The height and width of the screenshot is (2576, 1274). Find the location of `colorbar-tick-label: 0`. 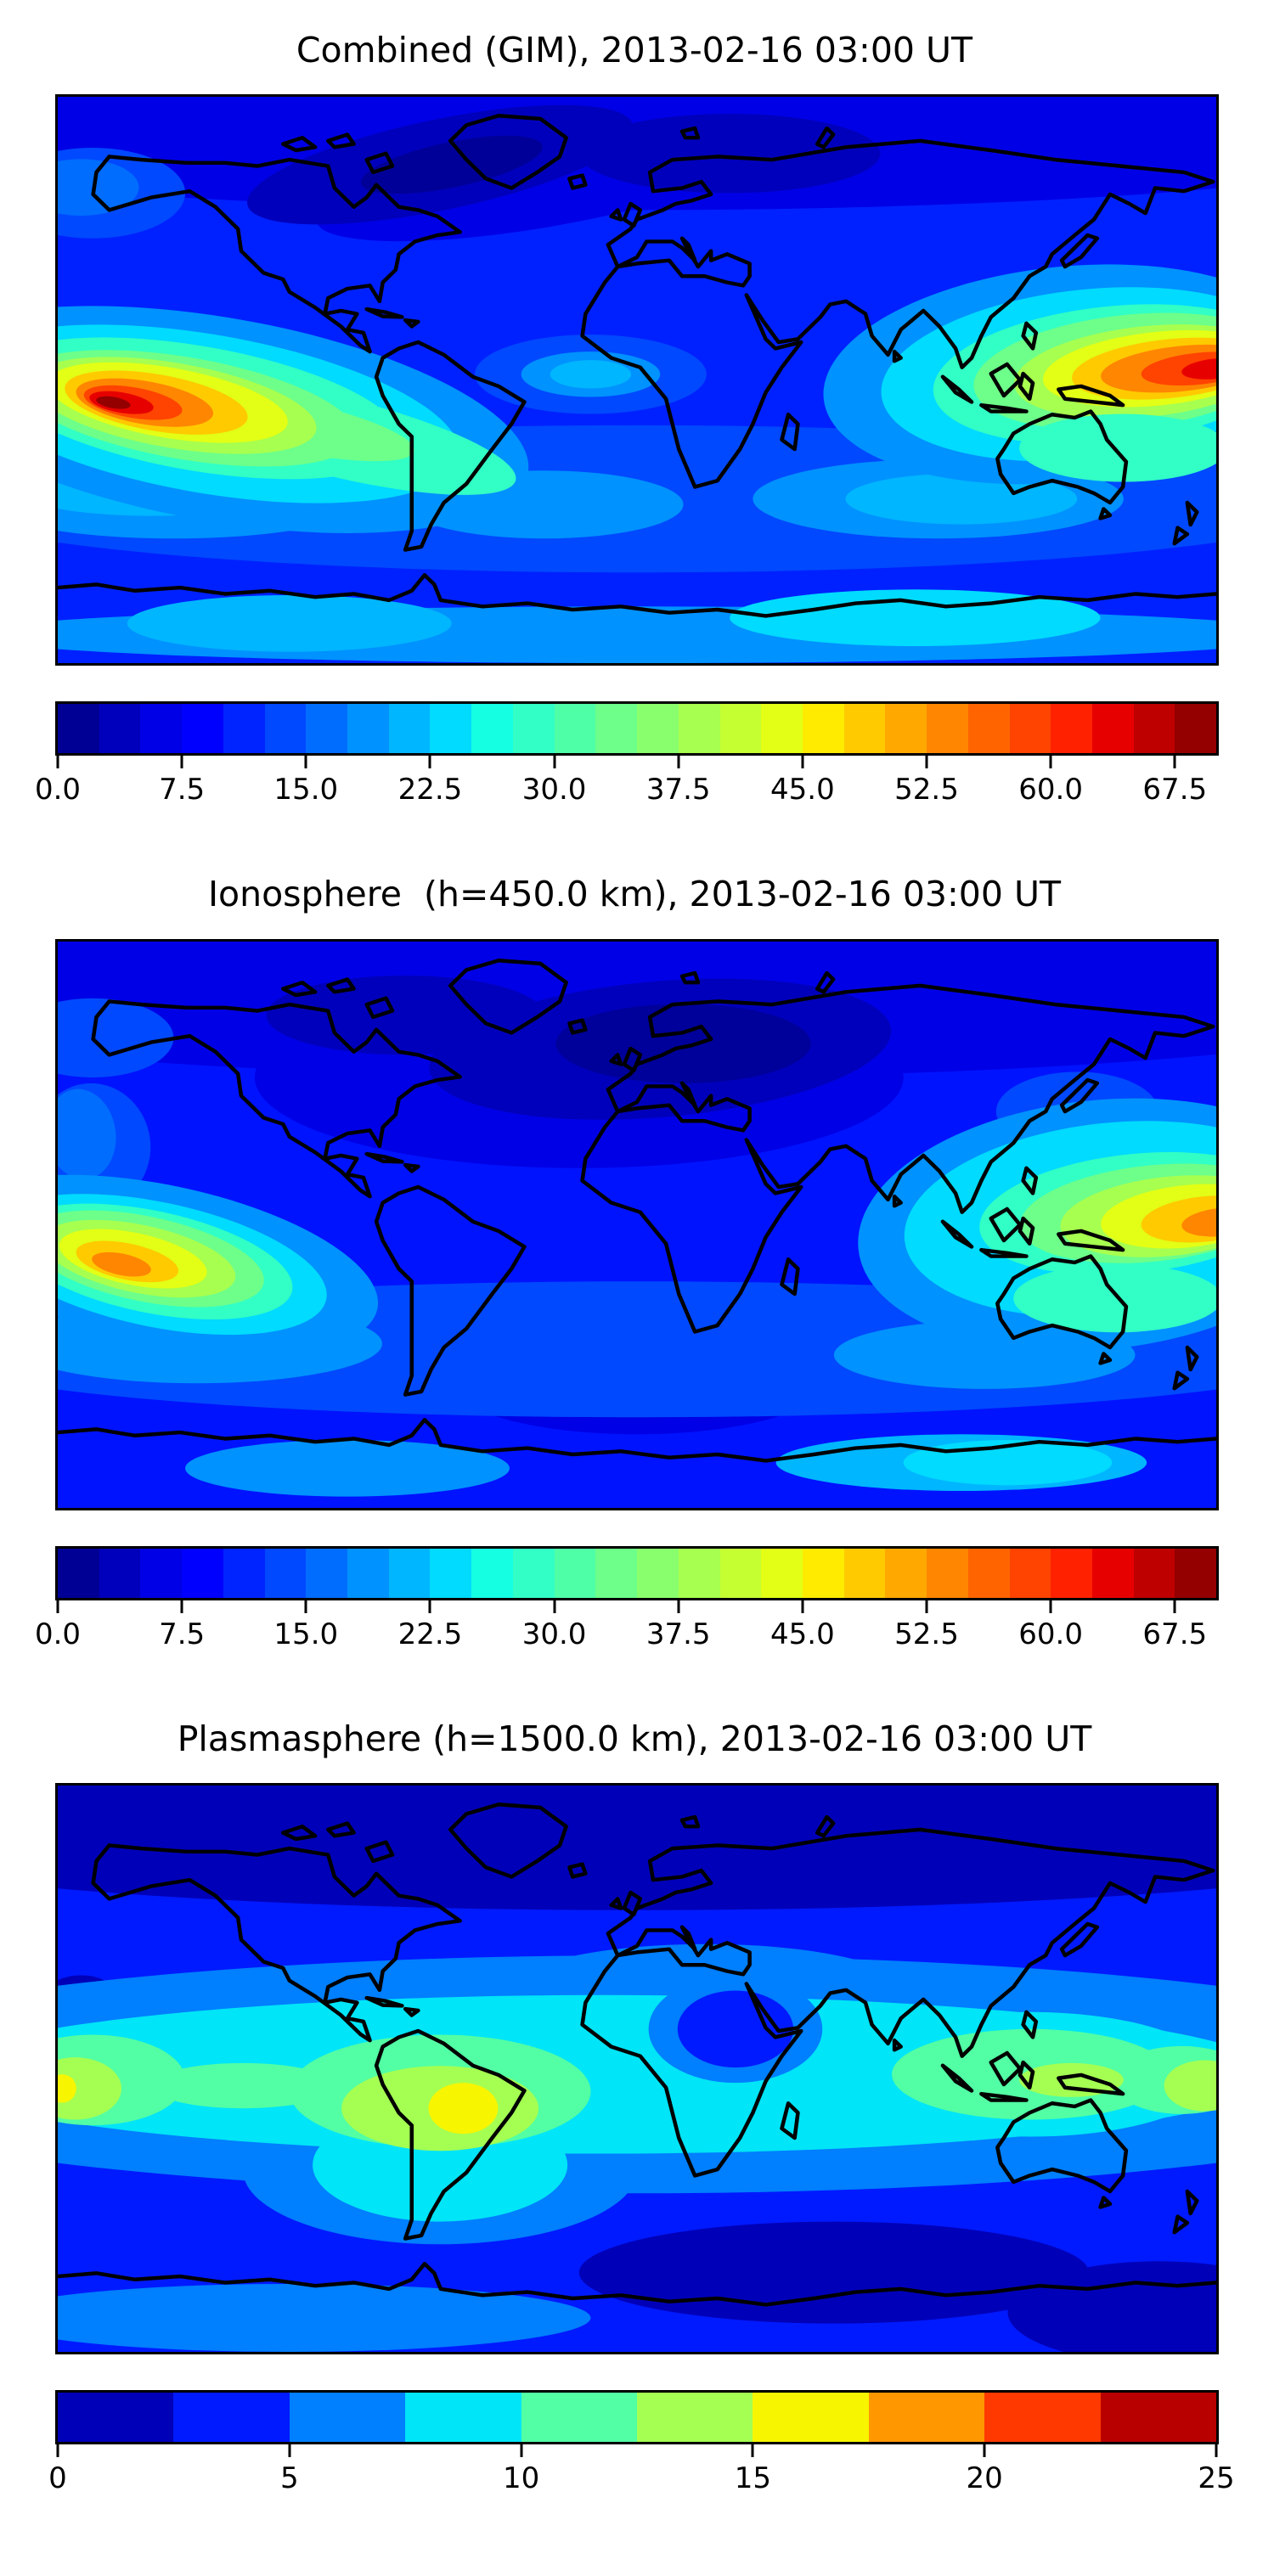

colorbar-tick-label: 0 is located at coordinates (58, 2478).